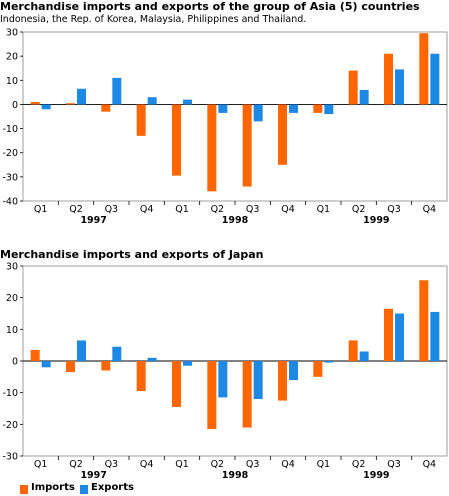 The height and width of the screenshot is (496, 449). Describe the element at coordinates (84, 489) in the screenshot. I see `legend-exports-swatch` at that location.